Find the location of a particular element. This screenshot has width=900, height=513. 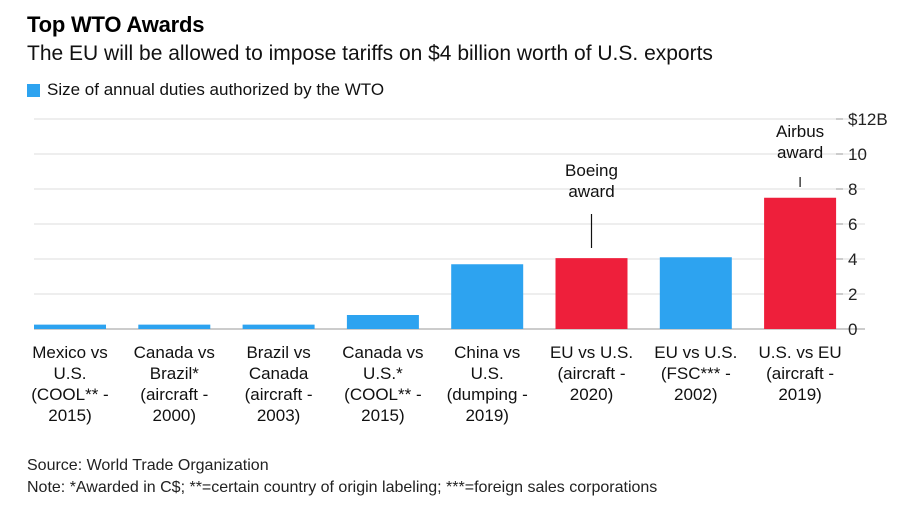

x-tick-label: U.S.* is located at coordinates (383, 373).